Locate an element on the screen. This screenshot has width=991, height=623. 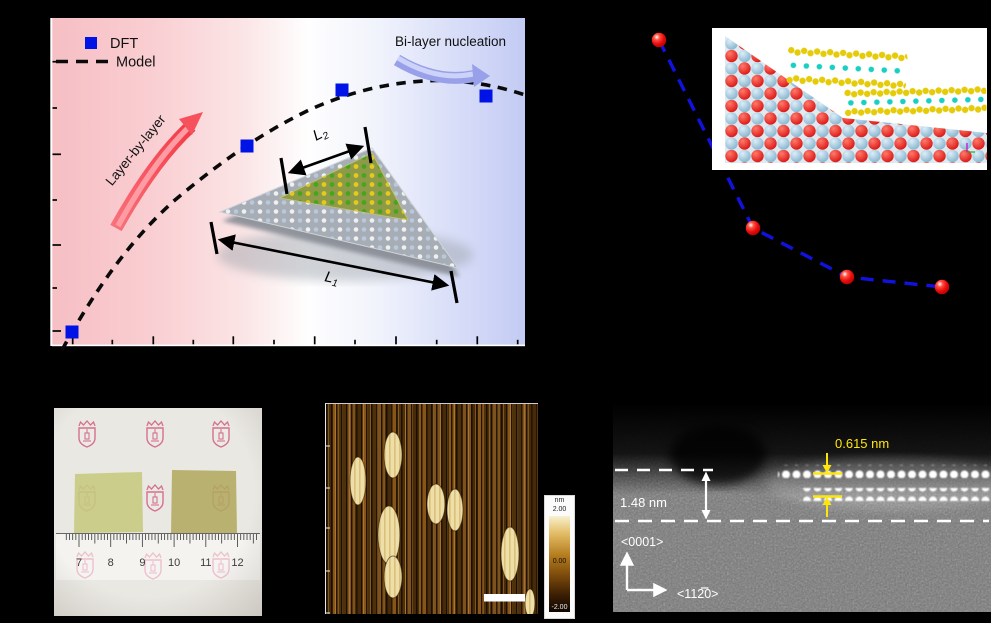
mos2-upper-layer is located at coordinates (847, 68).